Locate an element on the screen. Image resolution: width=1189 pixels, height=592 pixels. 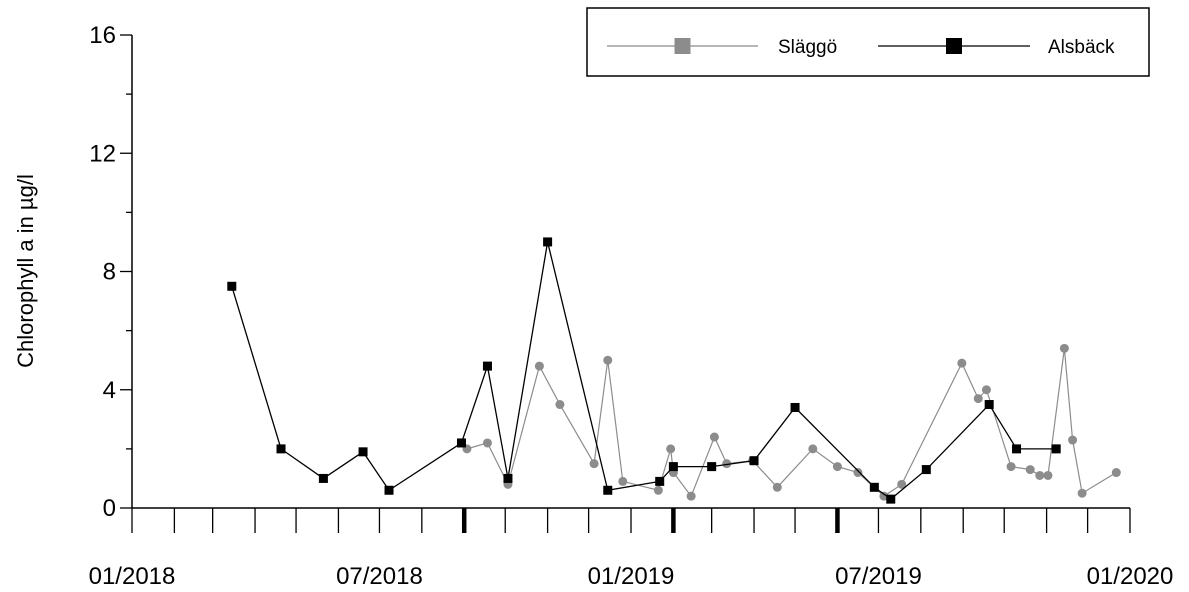
x-tick-label: 01/2018 is located at coordinates (132, 576).